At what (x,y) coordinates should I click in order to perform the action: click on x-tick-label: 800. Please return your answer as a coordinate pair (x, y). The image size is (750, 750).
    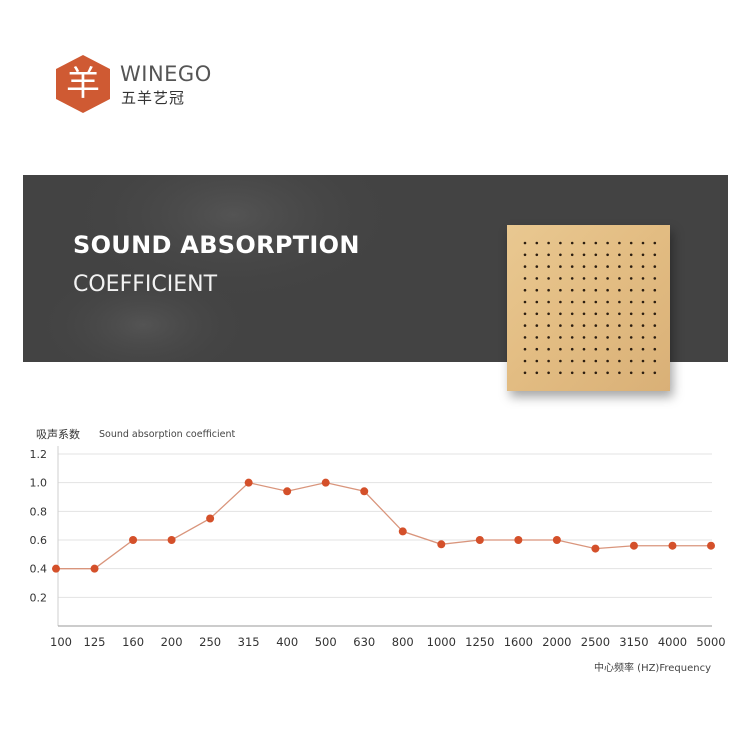
    Looking at the image, I should click on (403, 642).